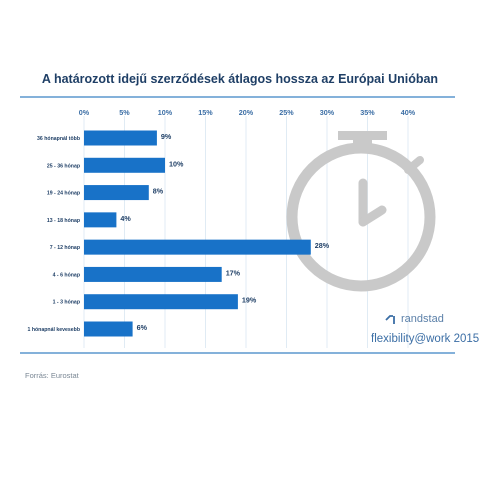 Image resolution: width=480 pixels, height=479 pixels. Describe the element at coordinates (205, 112) in the screenshot. I see `x-tick-label: 15%` at that location.